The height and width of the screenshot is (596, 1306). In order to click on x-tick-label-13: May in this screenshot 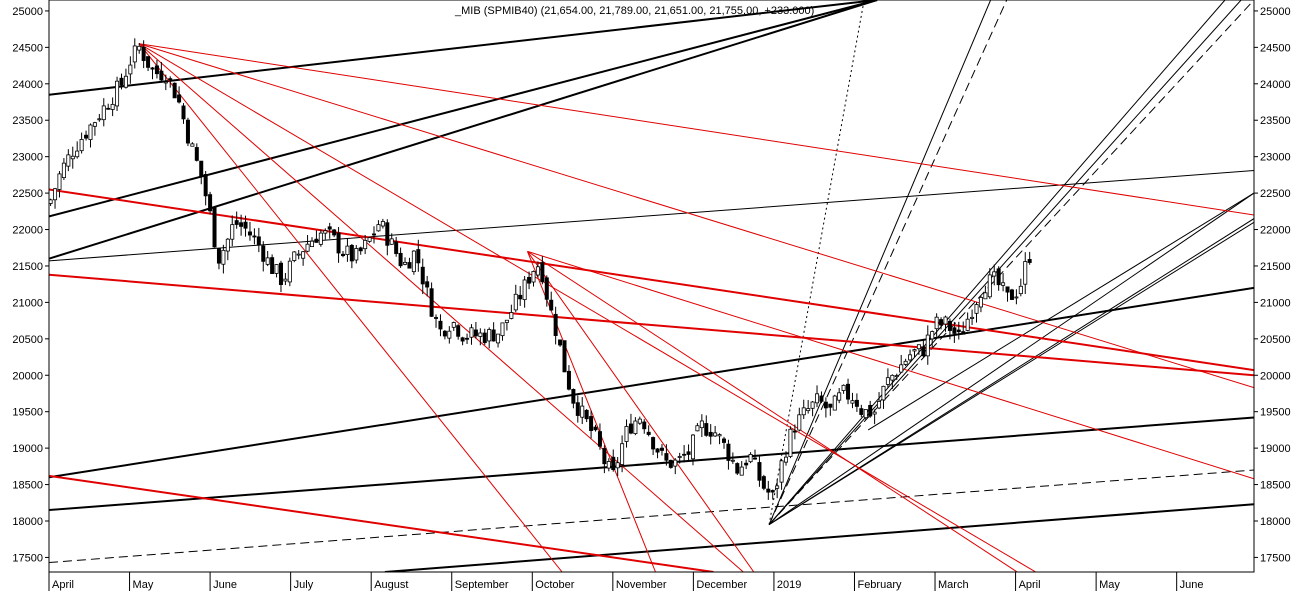, I will do `click(1109, 585)`.